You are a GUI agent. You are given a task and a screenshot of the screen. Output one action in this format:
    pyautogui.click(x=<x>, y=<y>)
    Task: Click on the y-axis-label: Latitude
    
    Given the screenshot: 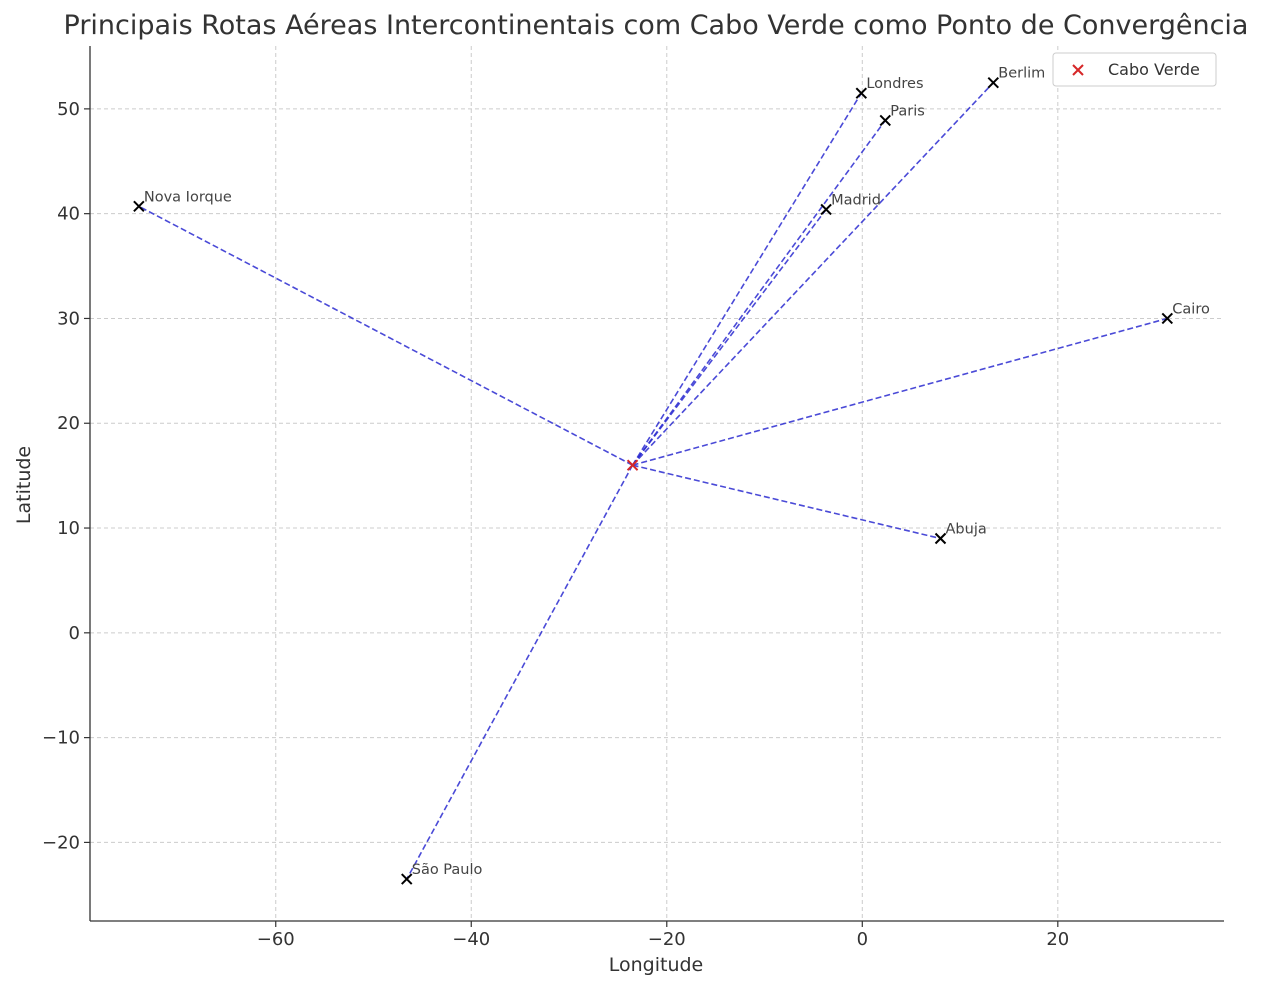 What is the action you would take?
    pyautogui.click(x=24, y=485)
    